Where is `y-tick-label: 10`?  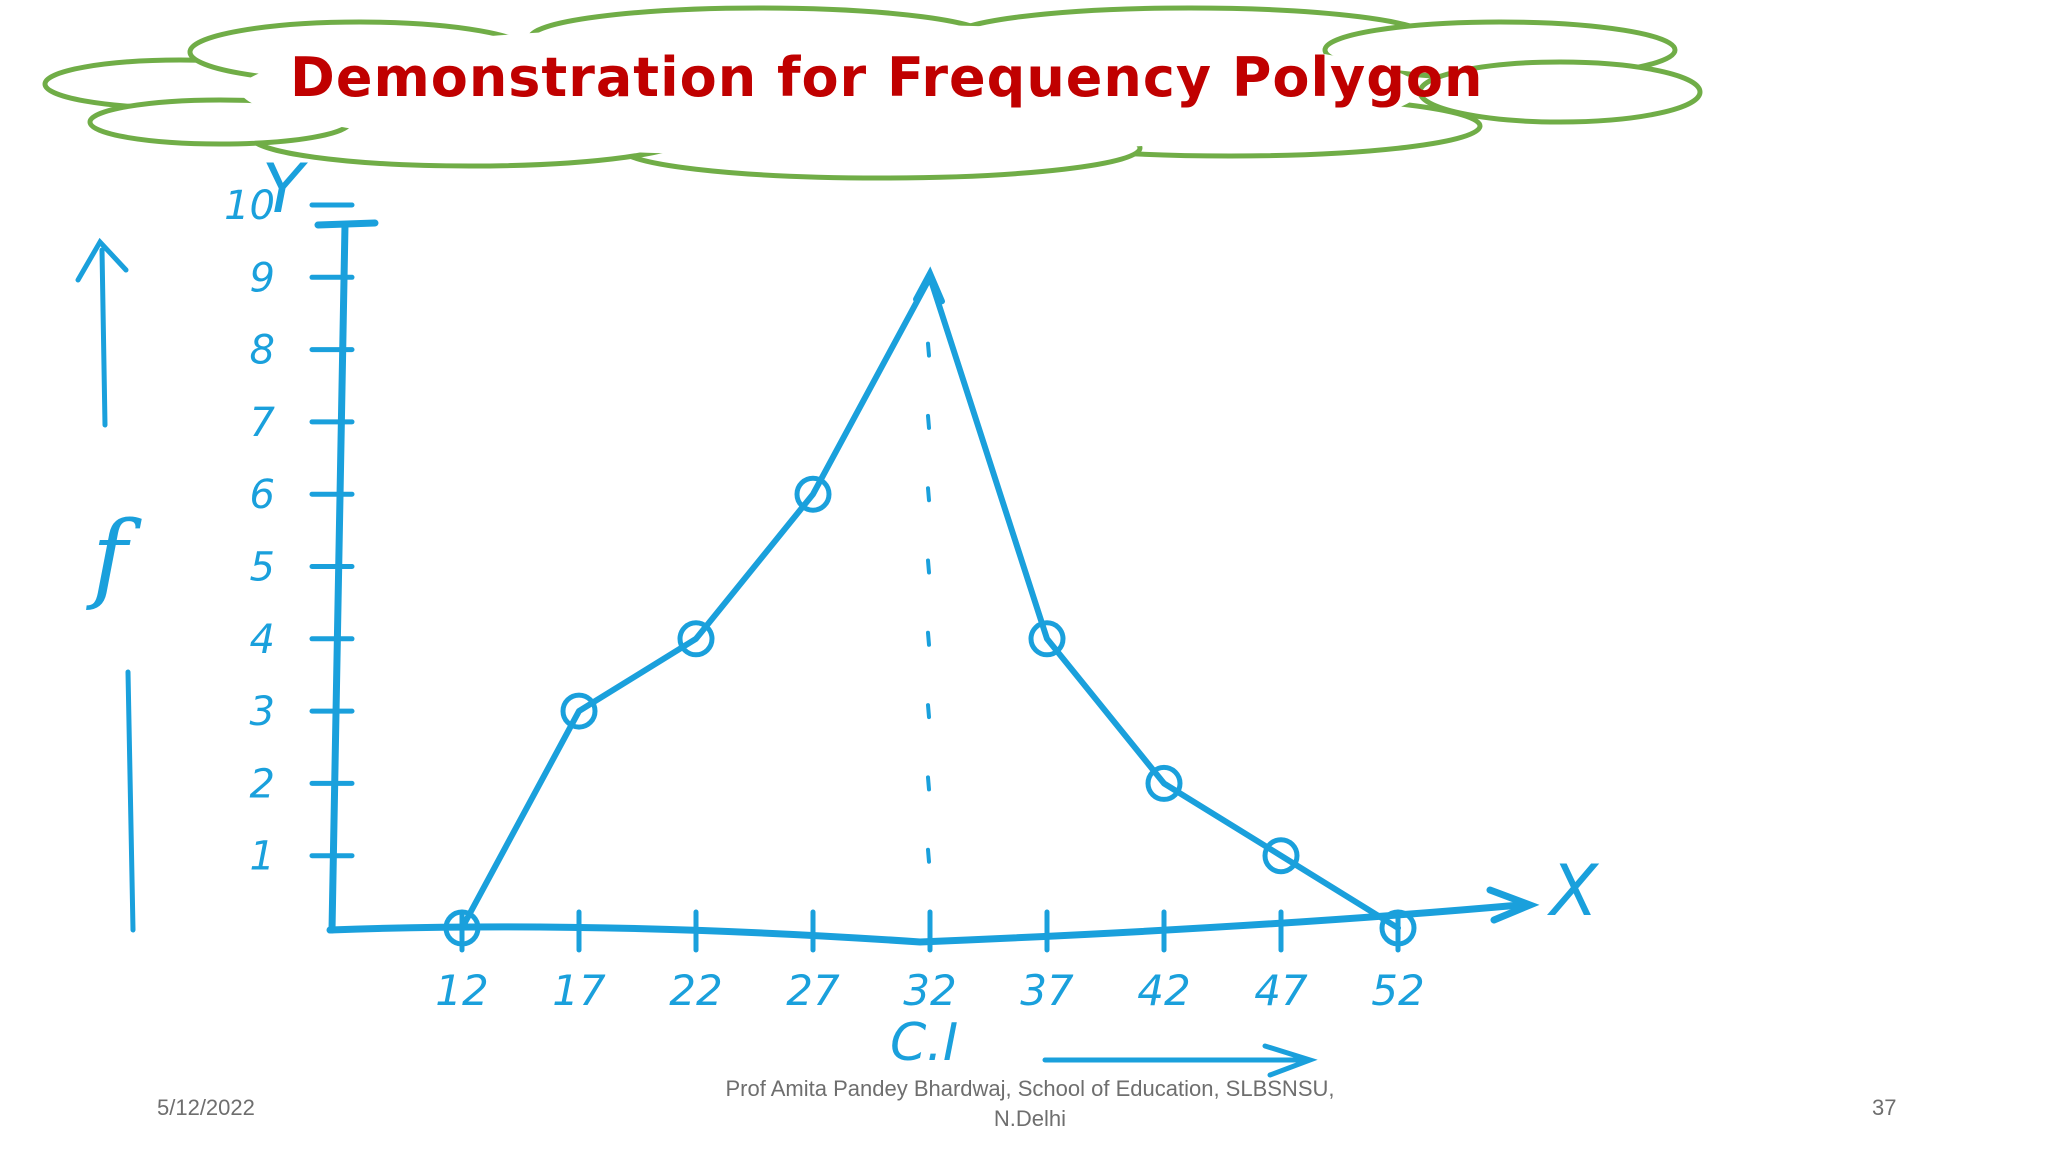 y-tick-label: 10 is located at coordinates (249, 206).